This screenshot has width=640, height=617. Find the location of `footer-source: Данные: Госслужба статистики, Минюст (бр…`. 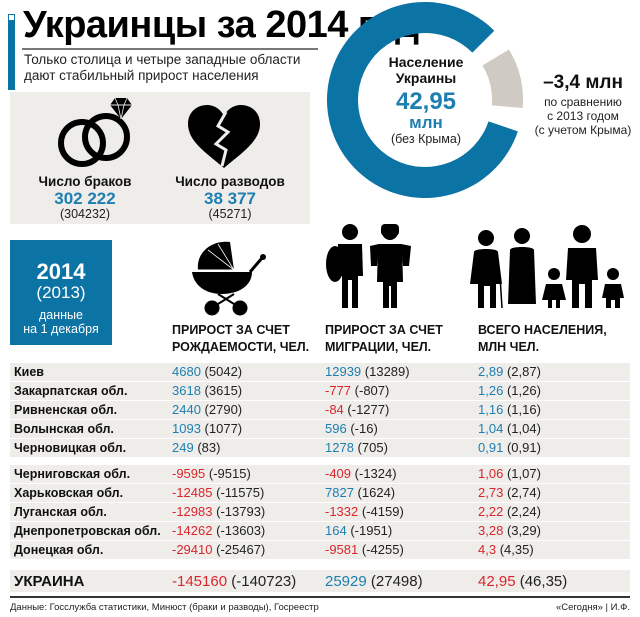

footer-source: Данные: Госслужба статистики, Минюст (бр… is located at coordinates (164, 607).